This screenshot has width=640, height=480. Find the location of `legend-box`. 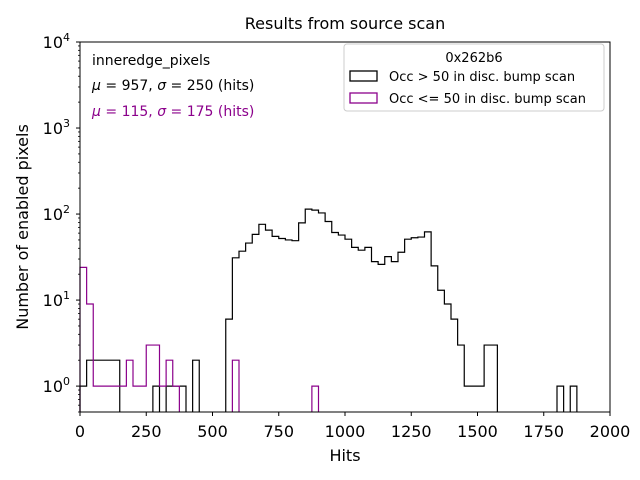

legend-box is located at coordinates (474, 77).